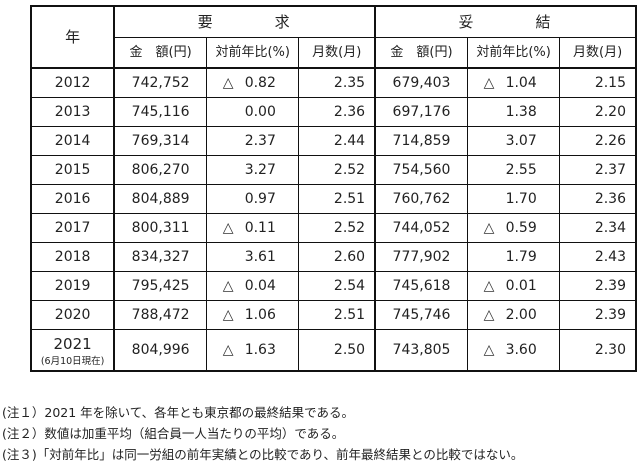 This screenshot has width=637, height=466. I want to click on settled-months-header: 月数(月), so click(598, 53).